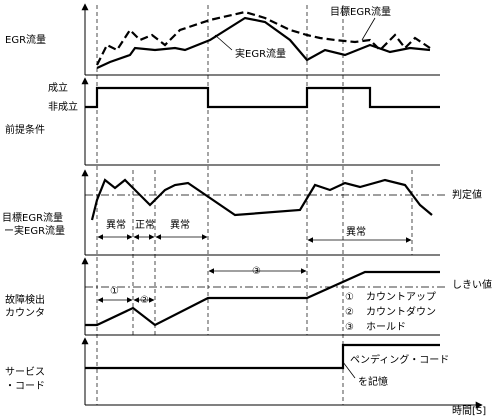 The height and width of the screenshot is (417, 497). What do you see at coordinates (262, 298) in the screenshot?
I see `counter-line` at bounding box center [262, 298].